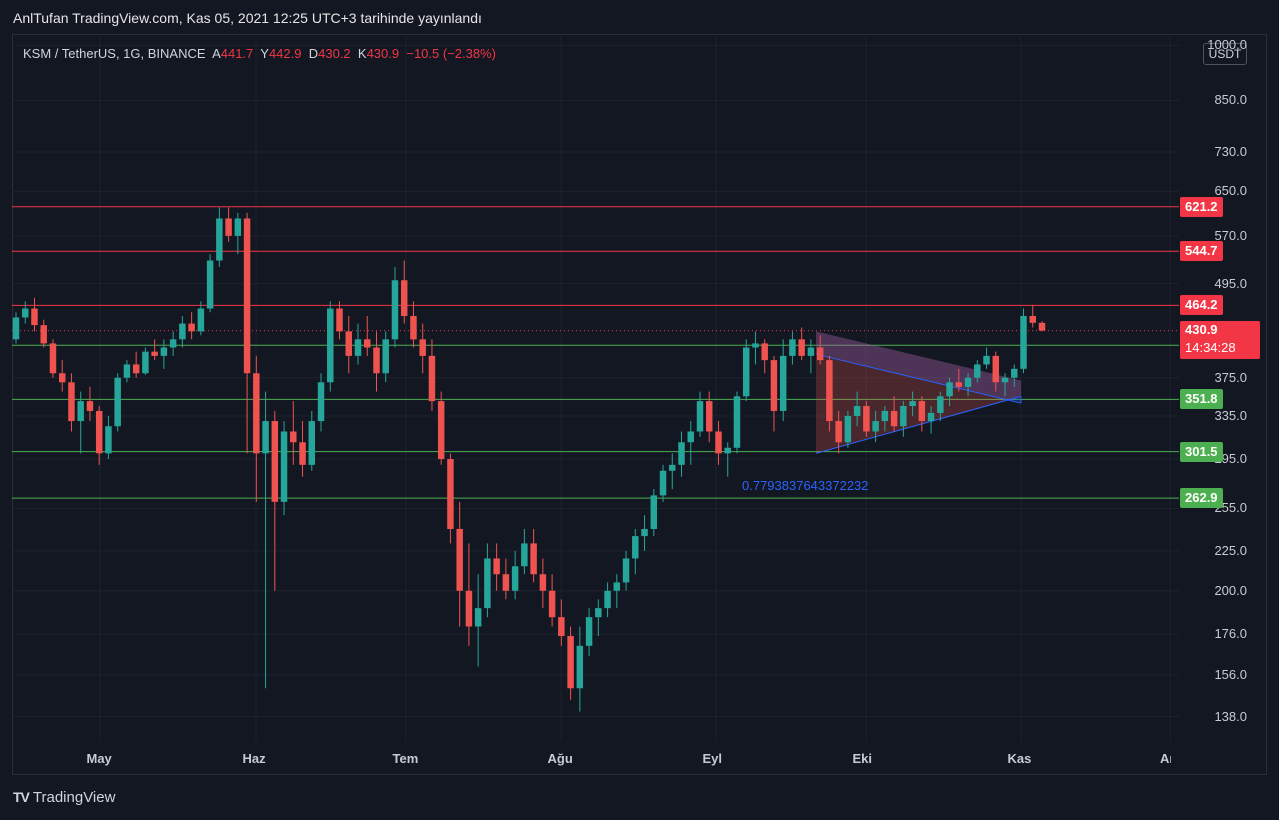  I want to click on price-tick-label: 570.0, so click(1230, 235).